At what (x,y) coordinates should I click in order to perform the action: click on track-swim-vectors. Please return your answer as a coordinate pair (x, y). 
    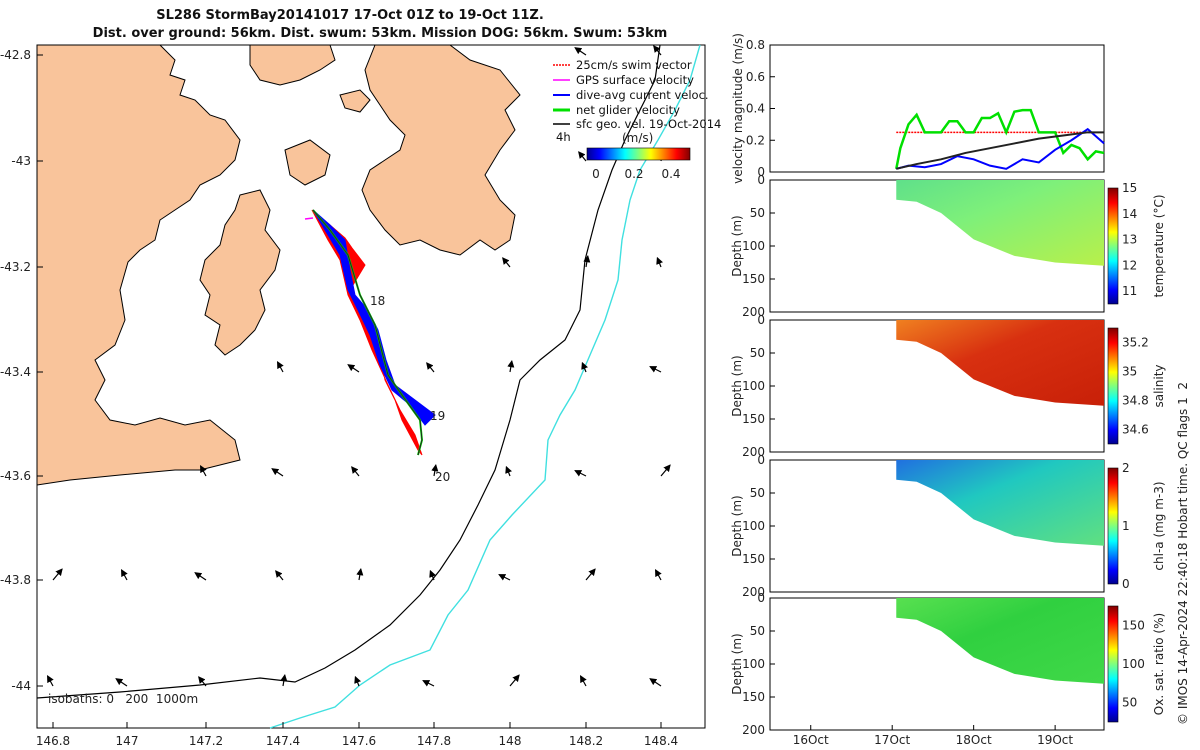
    Looking at the image, I should click on (367, 332).